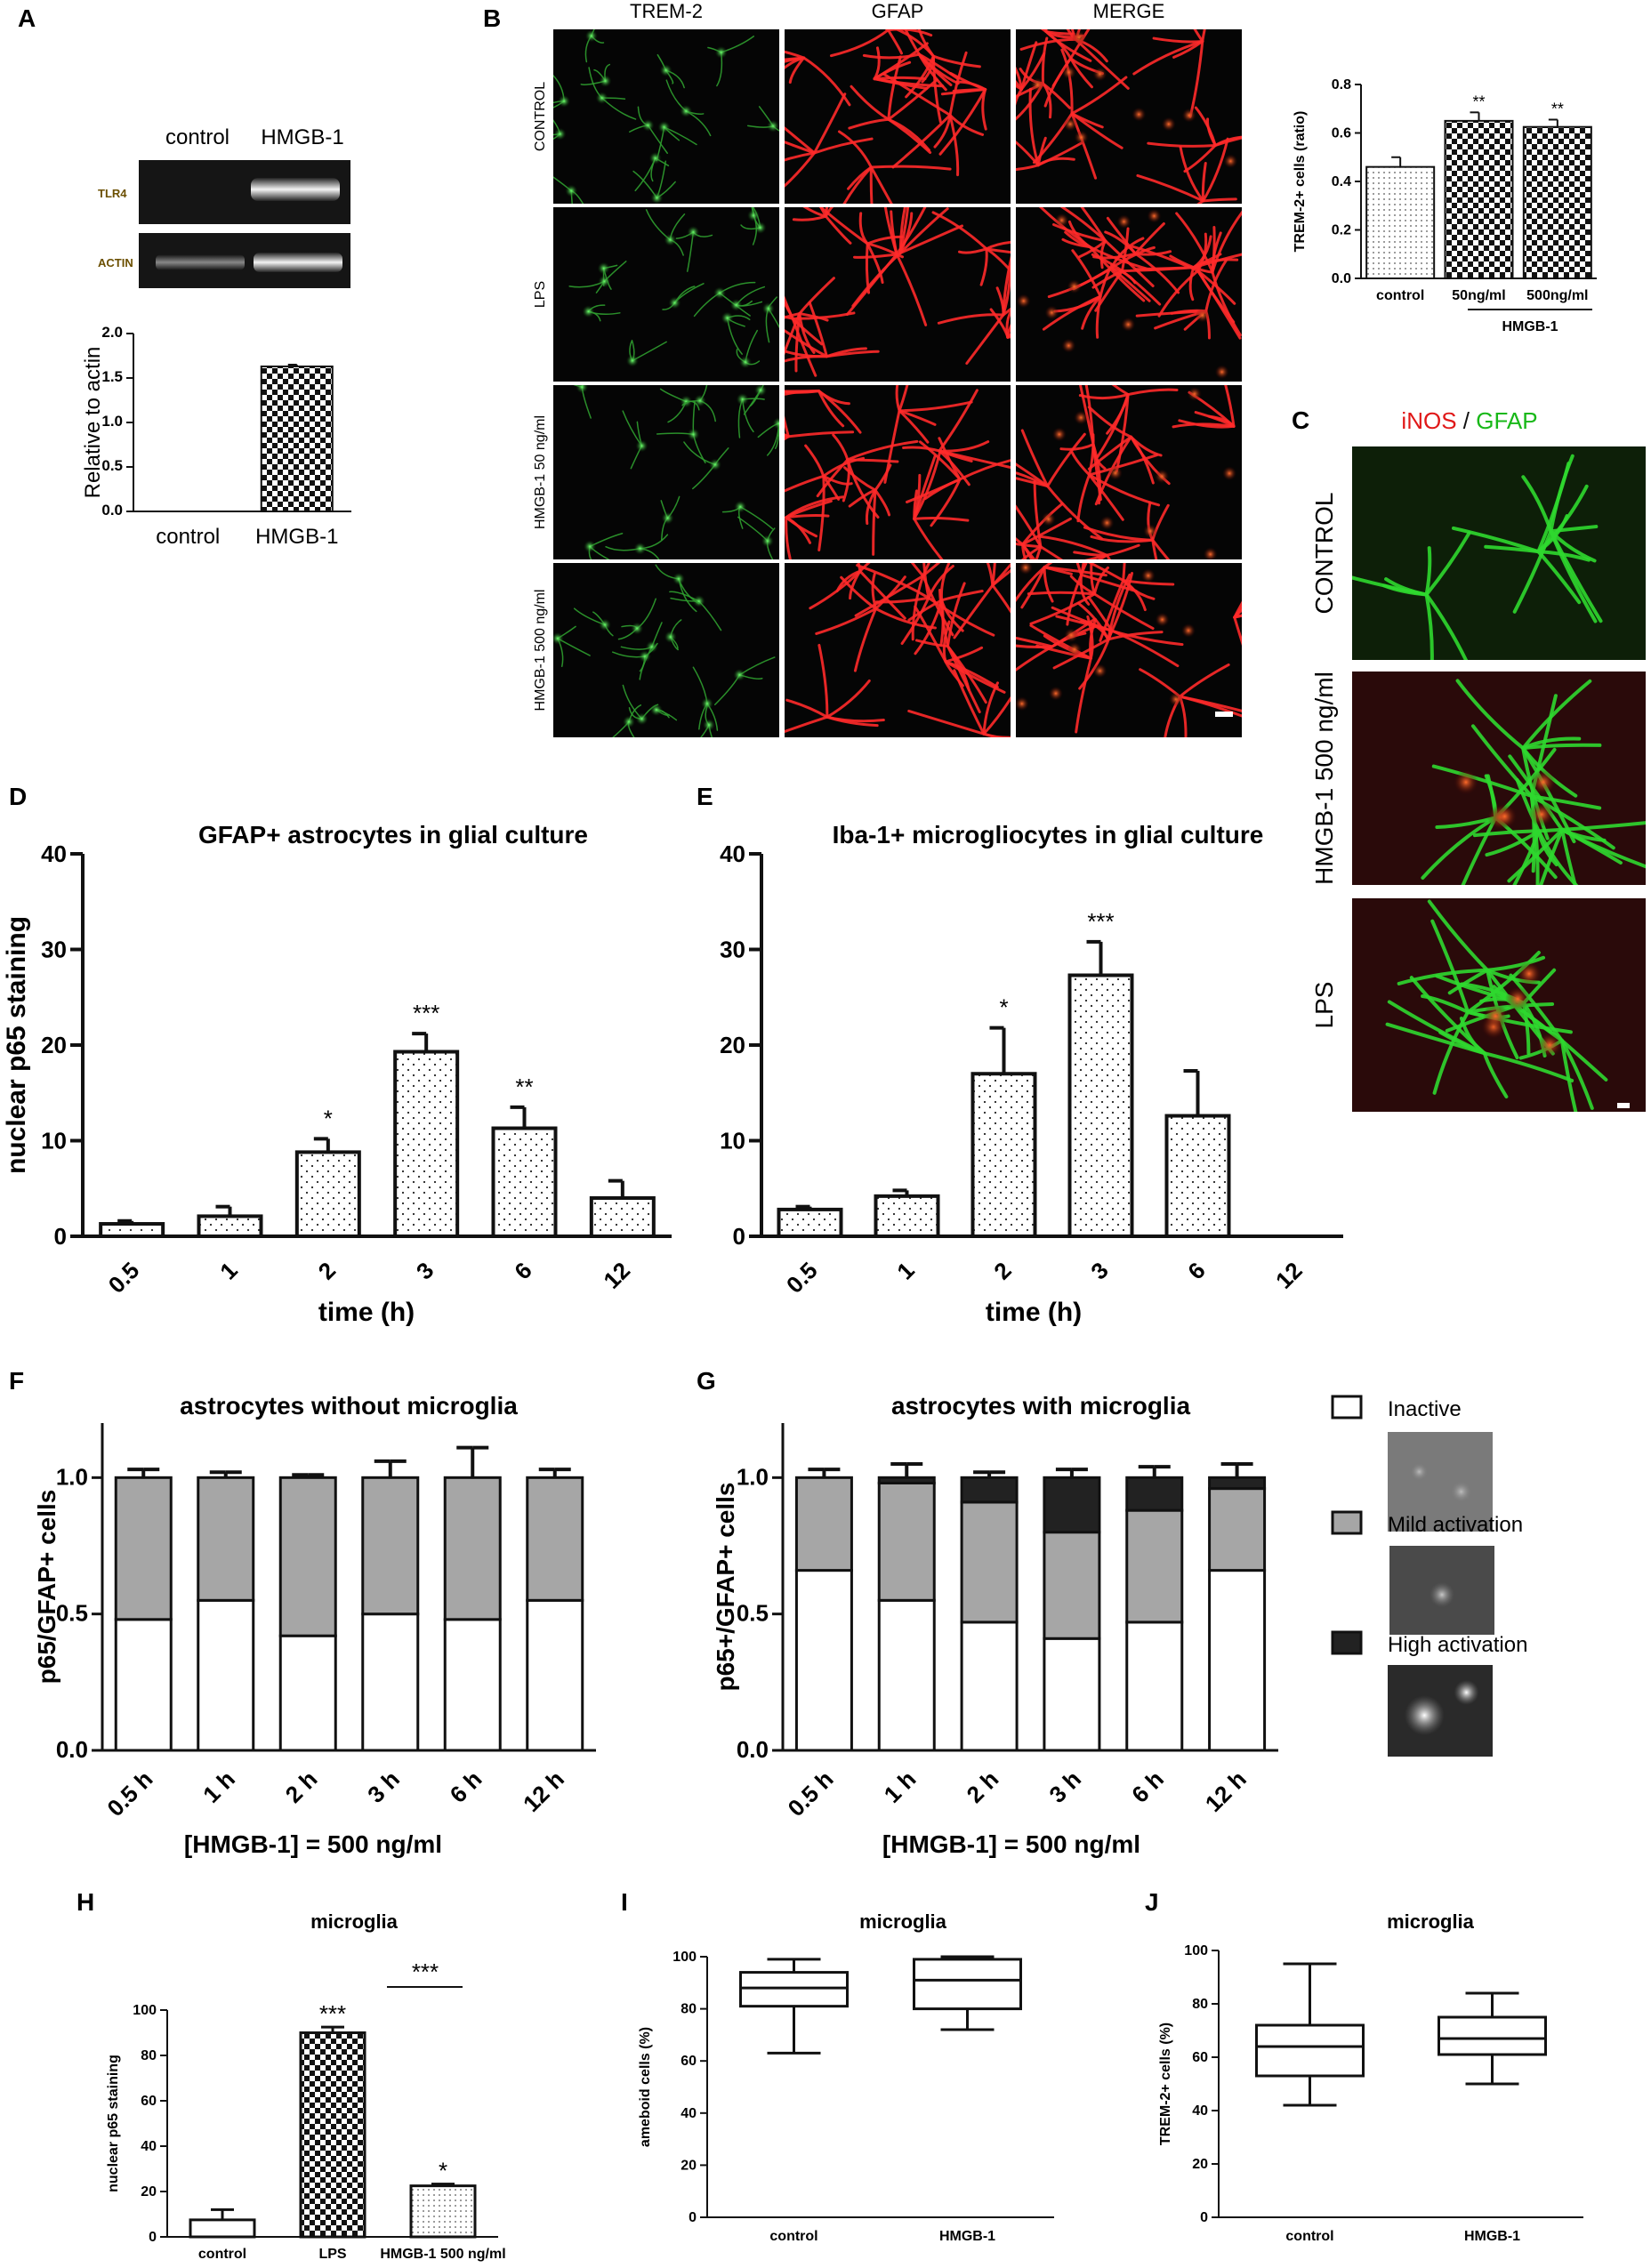  I want to click on chart-title: GFAP+ astrocytes in glial culture, so click(393, 835).